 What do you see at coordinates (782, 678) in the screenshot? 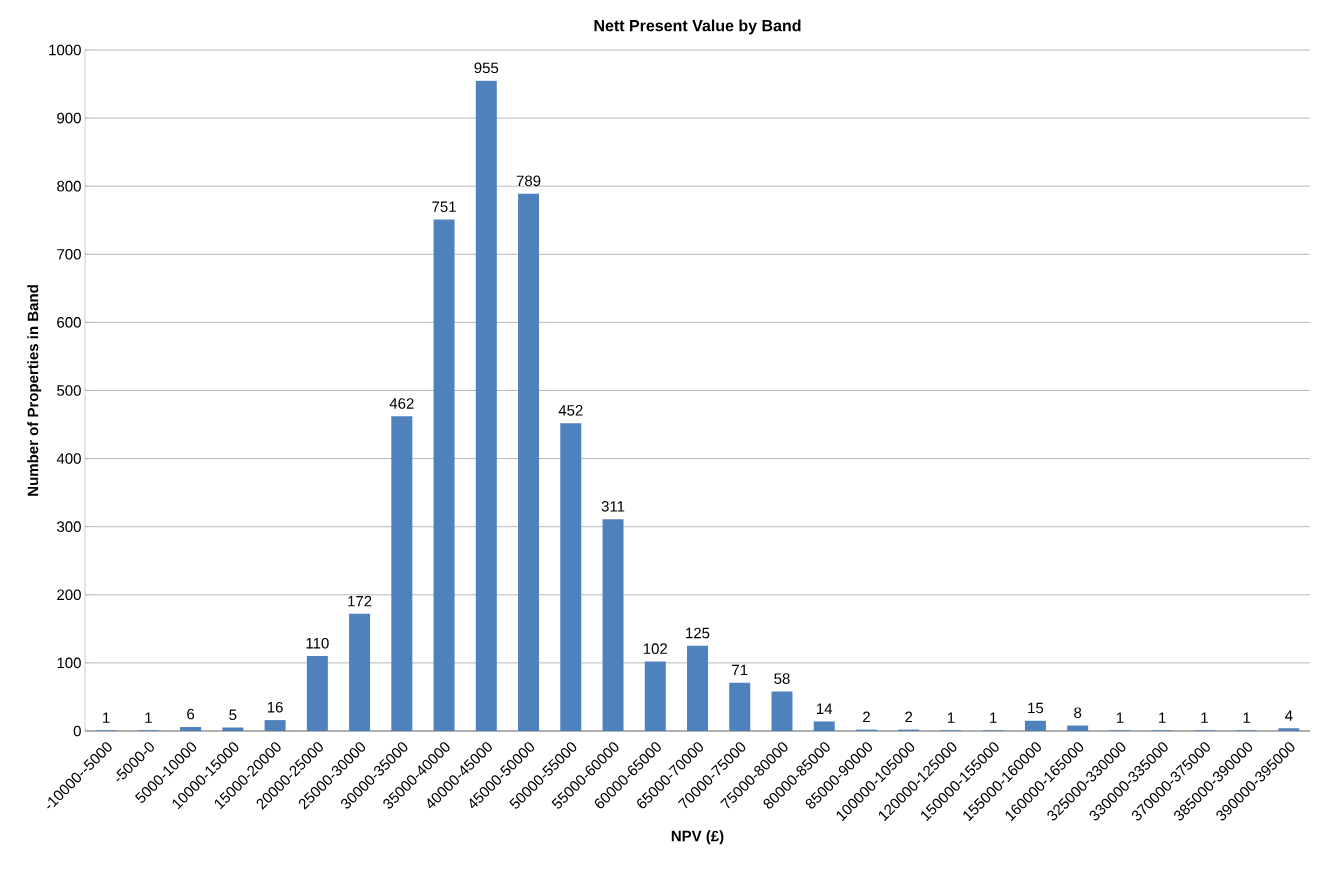
I see `data-label: 58` at bounding box center [782, 678].